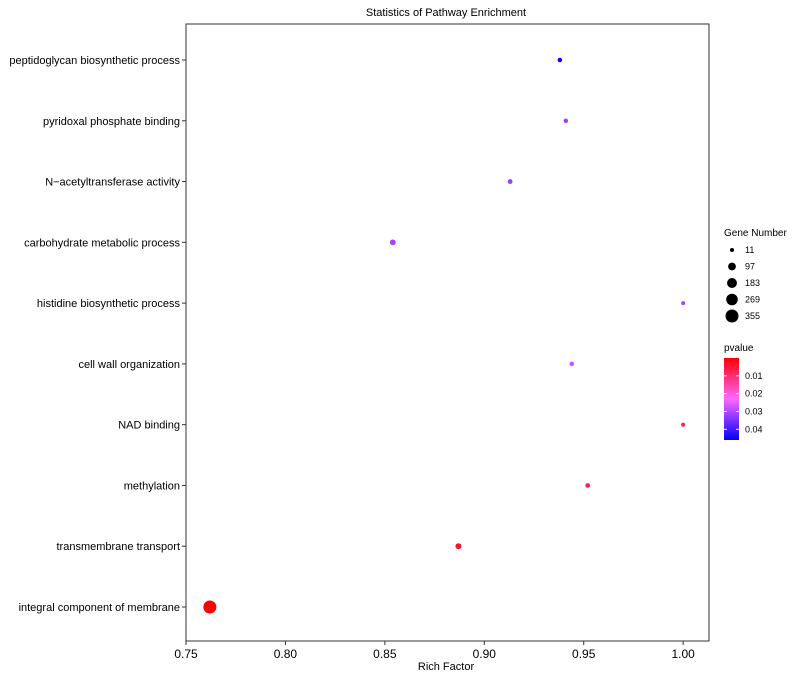  What do you see at coordinates (434, 651) in the screenshot?
I see `x-axis: 0.75 0.80 0.85 0.90 0.95 1.00` at bounding box center [434, 651].